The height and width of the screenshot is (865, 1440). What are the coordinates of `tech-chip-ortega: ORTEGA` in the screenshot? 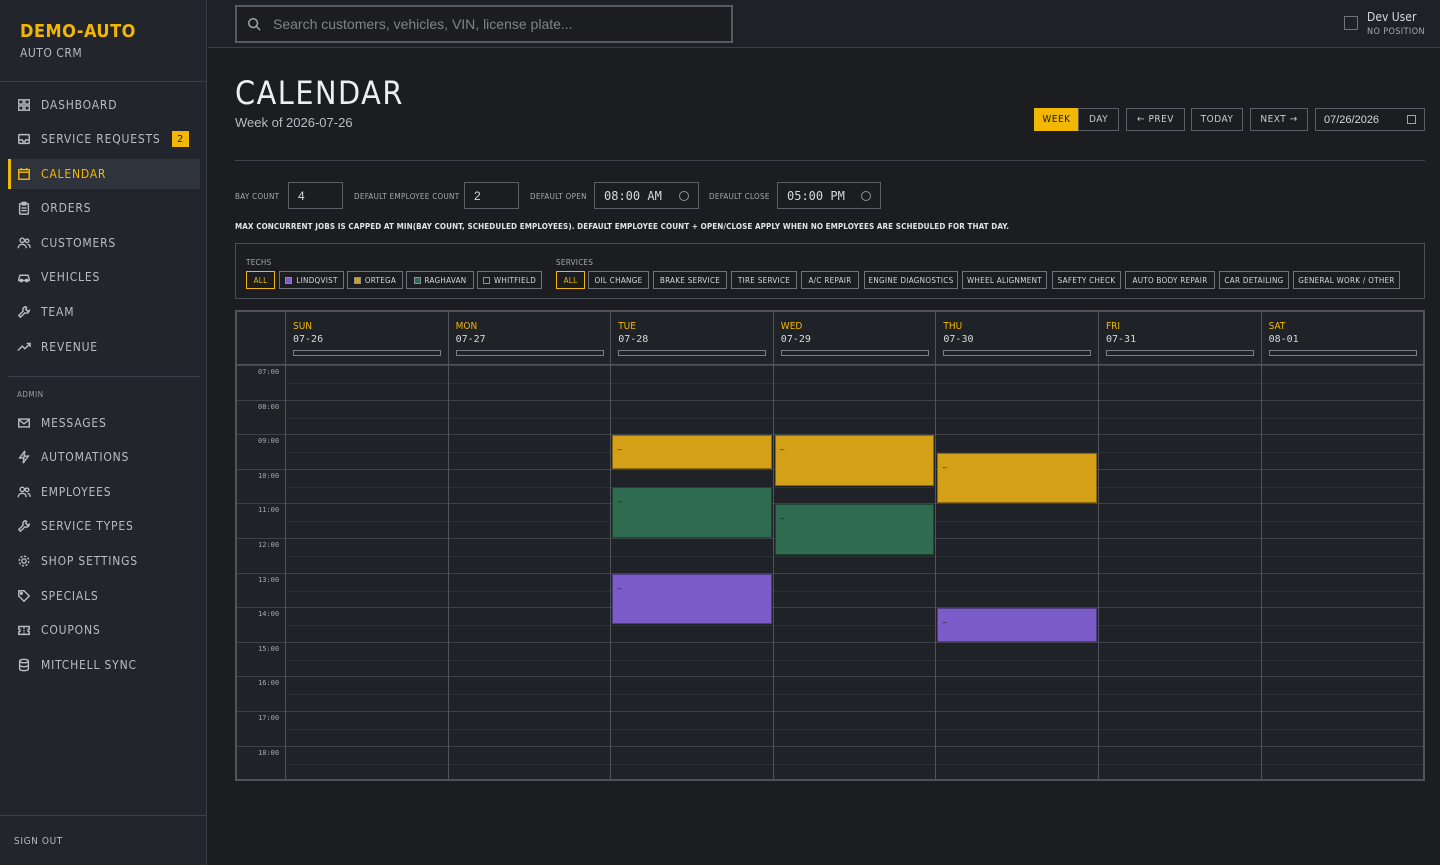 It's located at (375, 280).